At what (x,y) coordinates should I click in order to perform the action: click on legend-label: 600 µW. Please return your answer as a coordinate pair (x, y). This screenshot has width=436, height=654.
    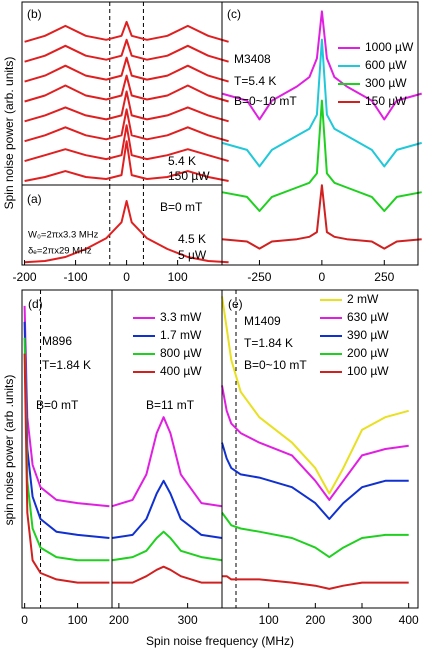
    Looking at the image, I should click on (386, 65).